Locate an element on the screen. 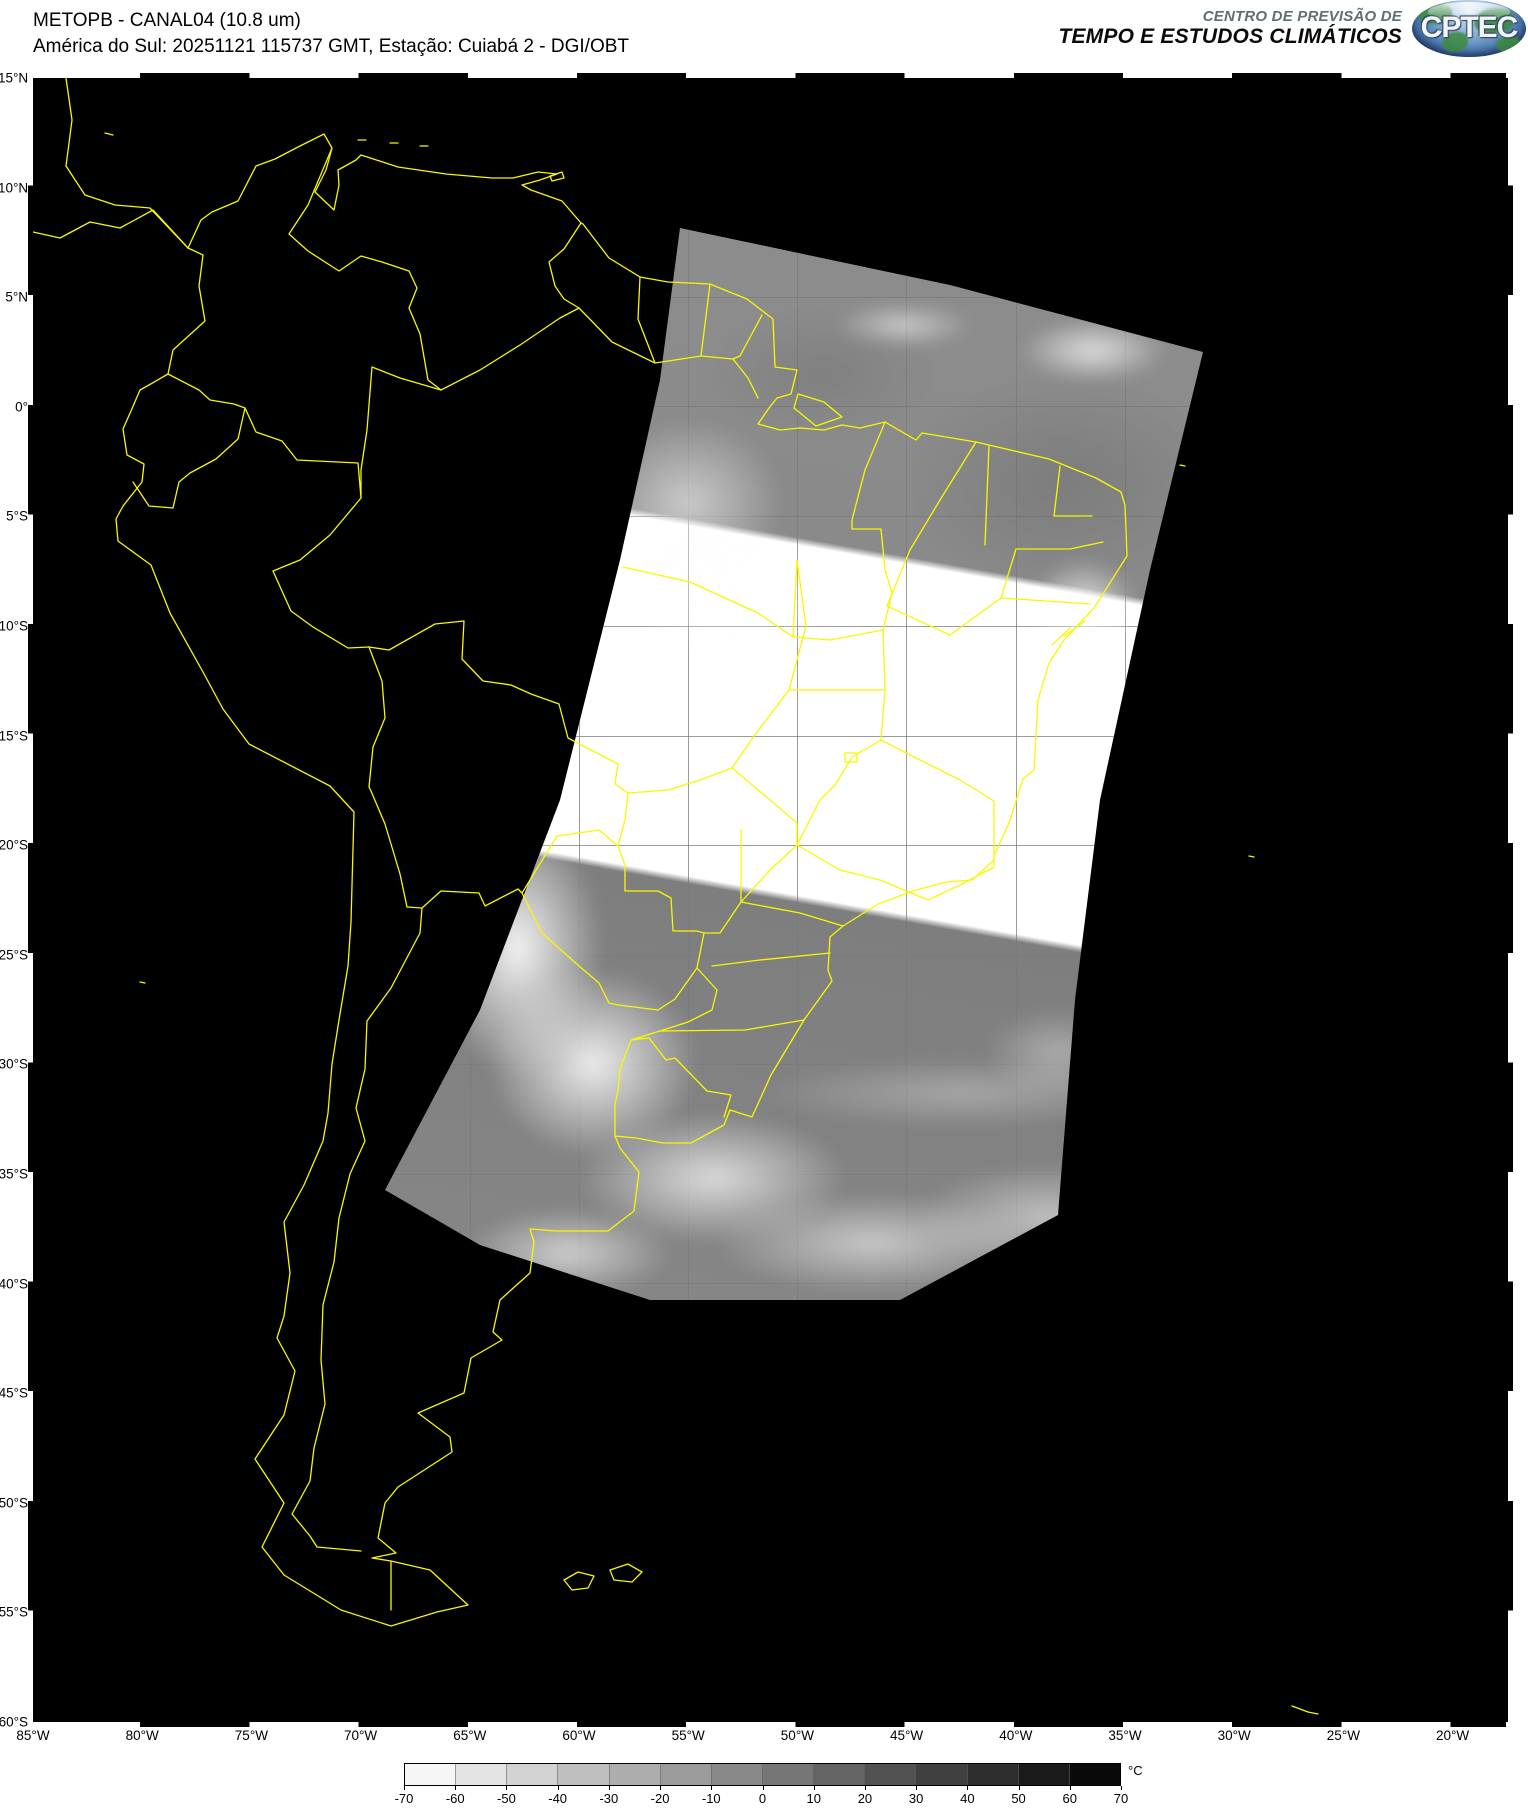 This screenshot has height=1808, width=1528. temperature-colorbar is located at coordinates (762, 1774).